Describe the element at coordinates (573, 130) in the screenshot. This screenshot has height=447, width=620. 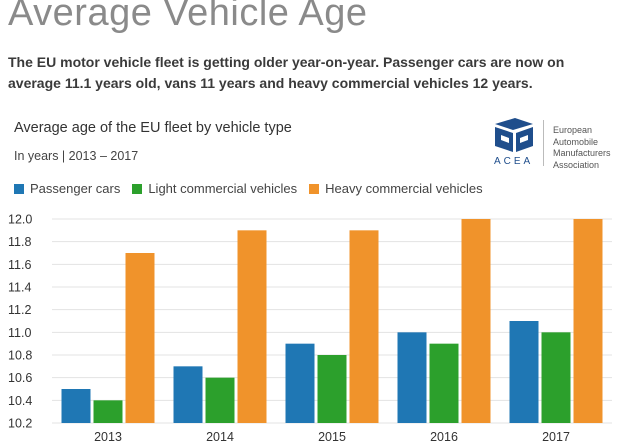
I see `logo-line: European` at that location.